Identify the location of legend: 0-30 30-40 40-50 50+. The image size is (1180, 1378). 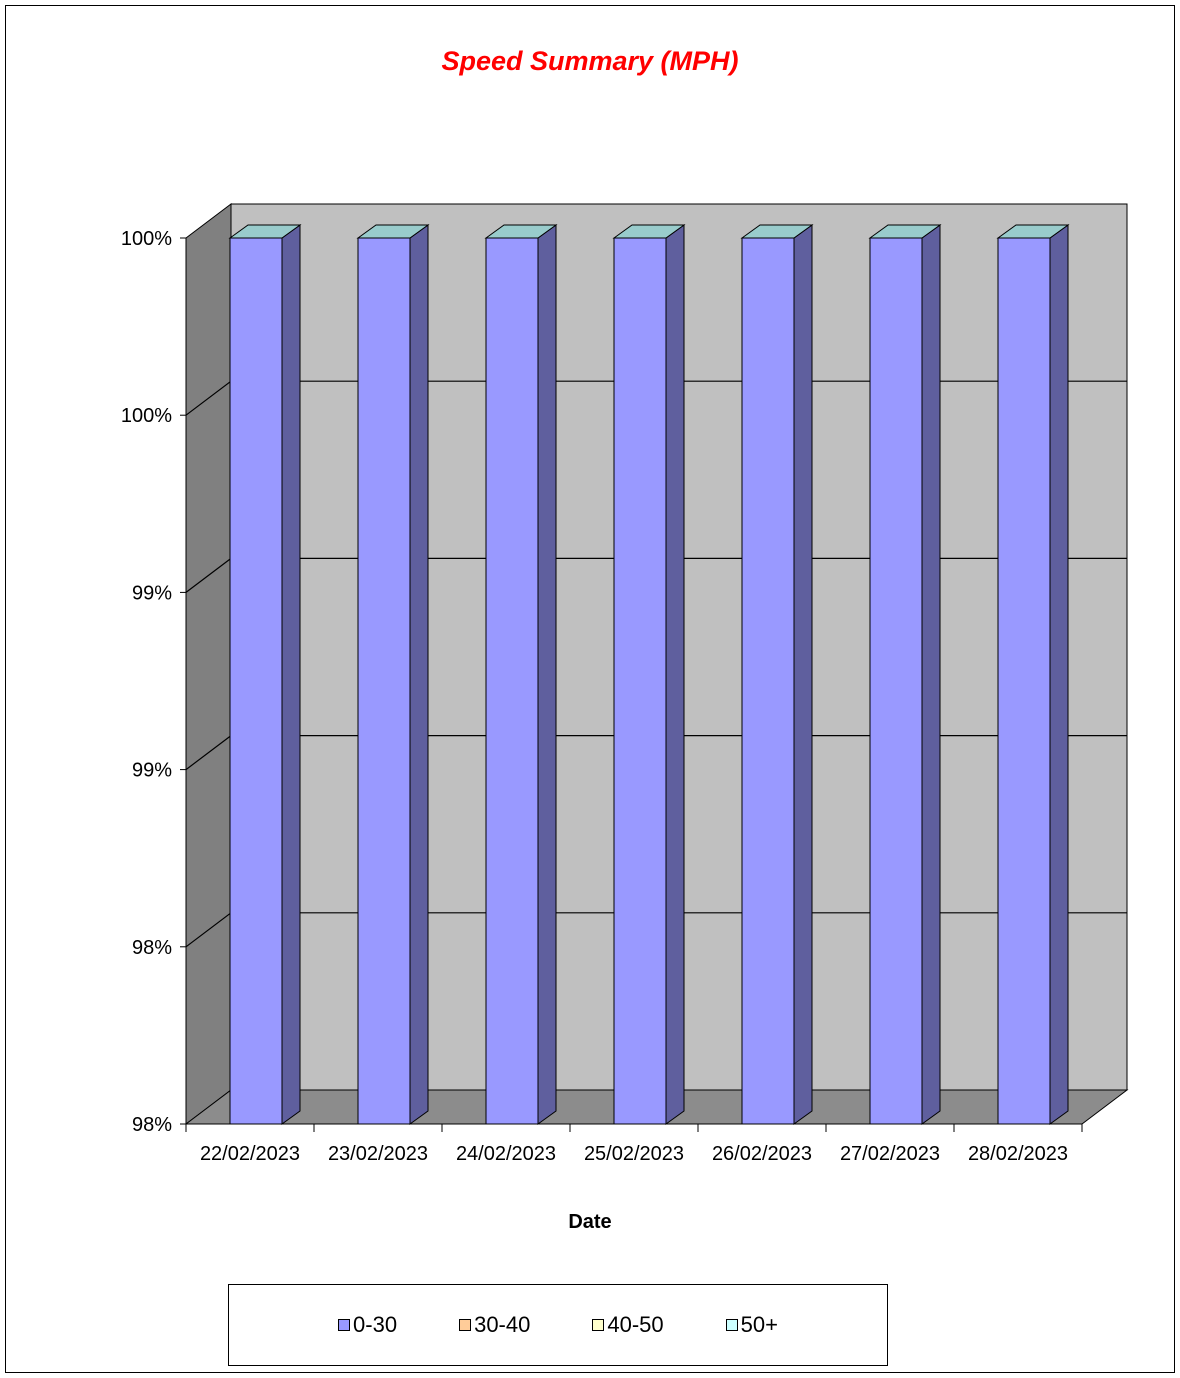
(558, 1325).